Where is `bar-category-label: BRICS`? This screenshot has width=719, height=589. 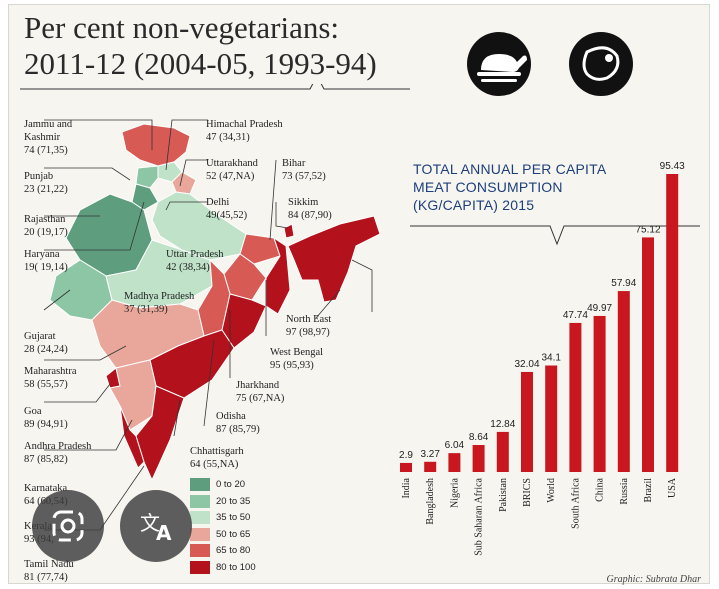 bar-category-label: BRICS is located at coordinates (527, 492).